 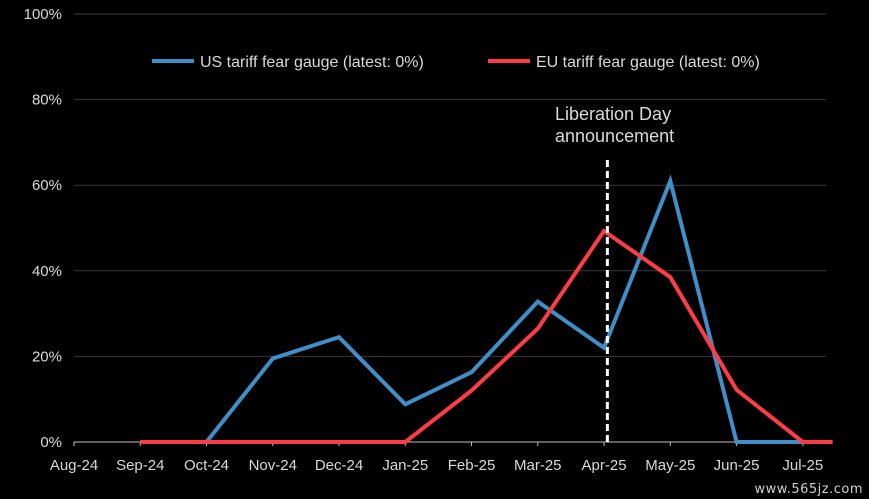 I want to click on annotation-text: announcement, so click(x=614, y=136).